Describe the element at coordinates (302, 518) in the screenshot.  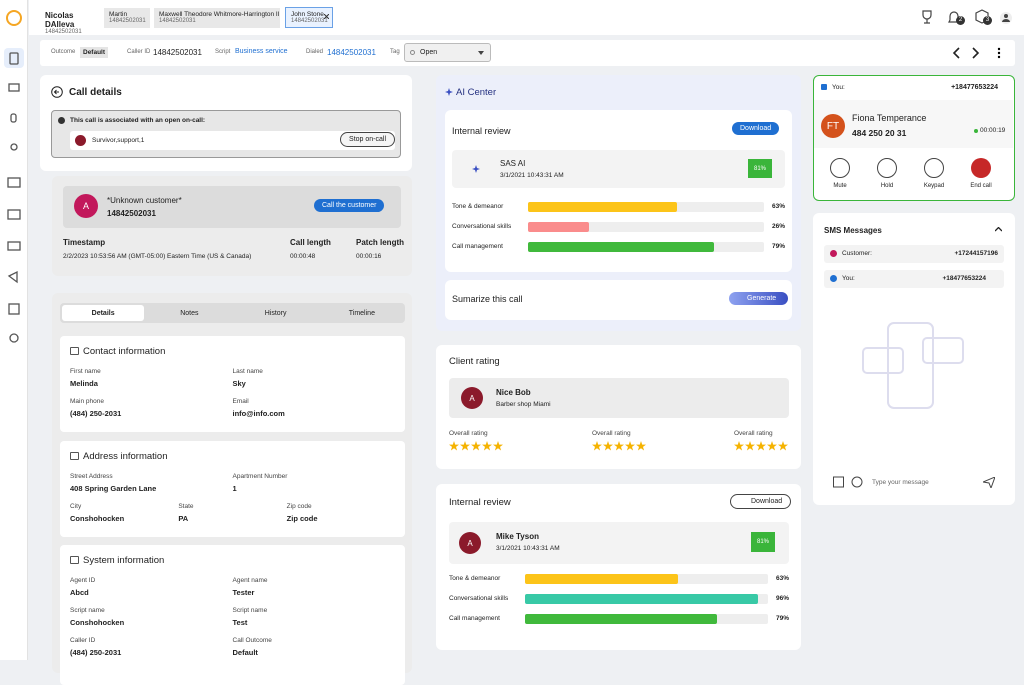
I see `field-value: Zip code` at that location.